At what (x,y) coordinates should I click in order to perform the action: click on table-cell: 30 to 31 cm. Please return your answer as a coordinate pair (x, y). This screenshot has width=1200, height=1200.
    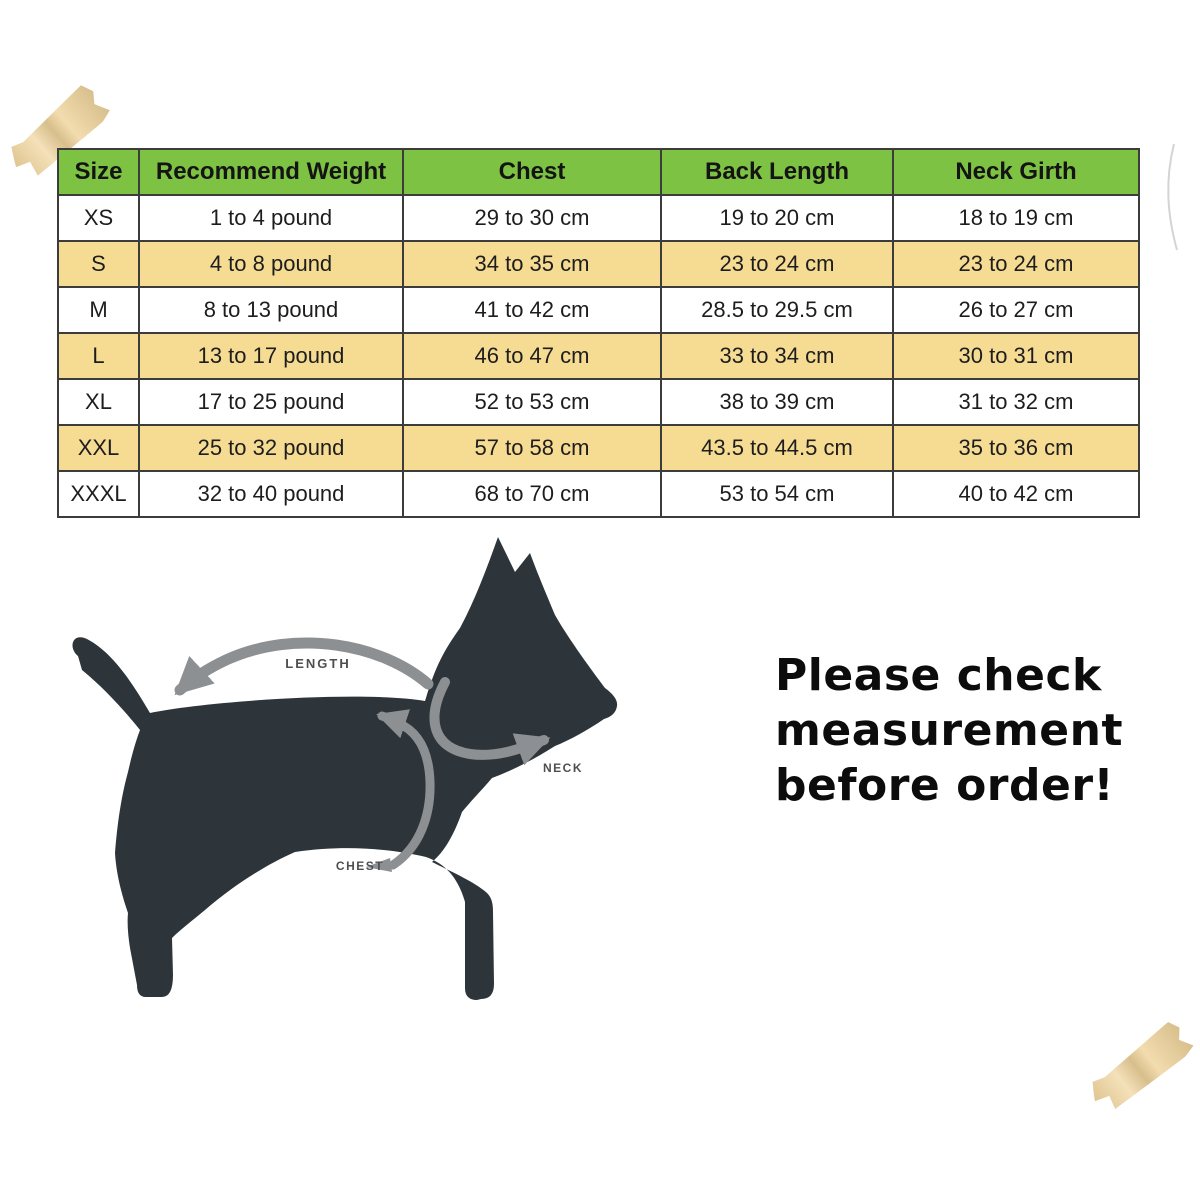
    Looking at the image, I should click on (1016, 356).